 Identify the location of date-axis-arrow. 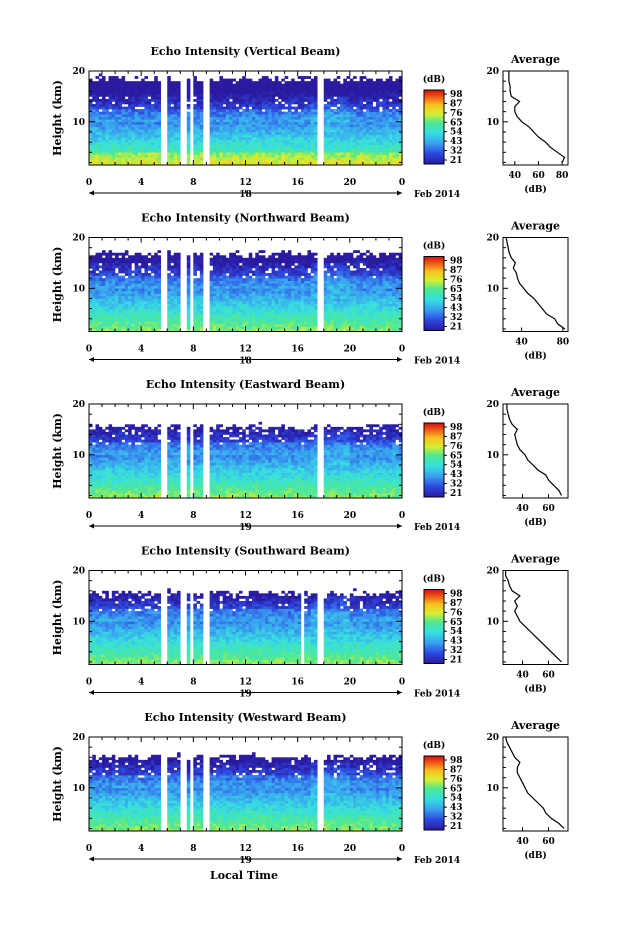
(399, 193).